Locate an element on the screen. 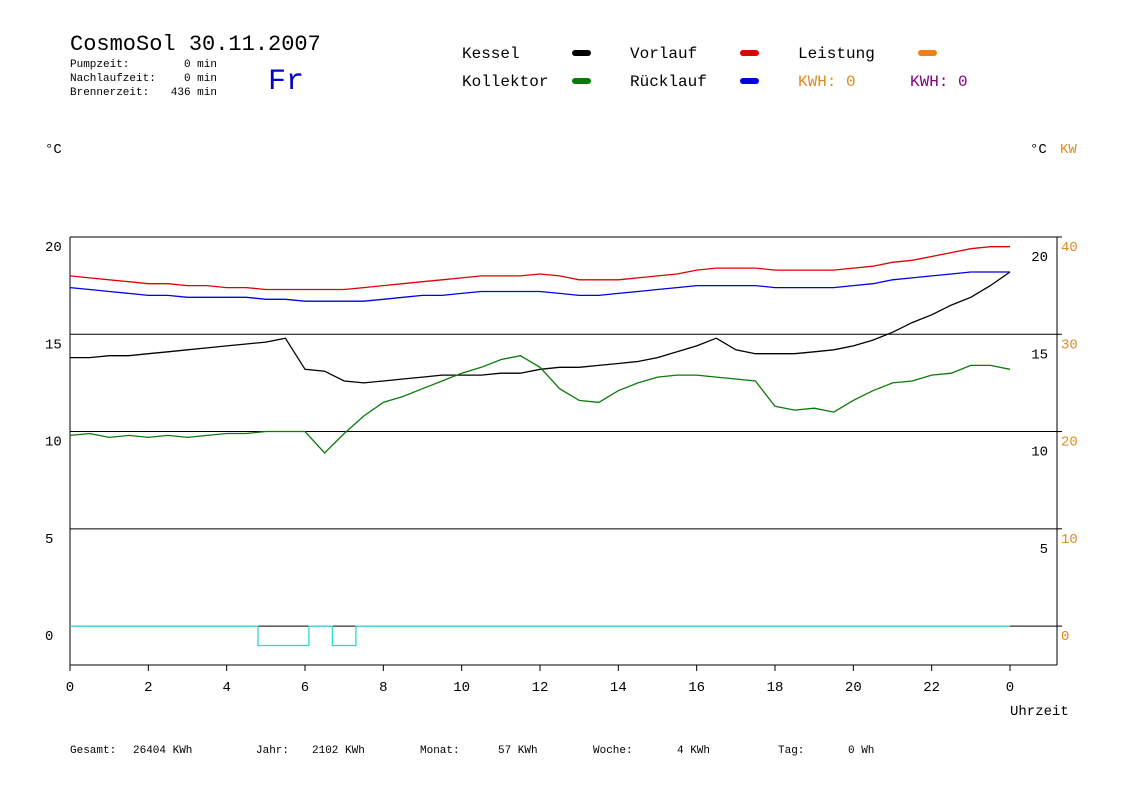  y-right-tick-label: 10 is located at coordinates (1039, 453).